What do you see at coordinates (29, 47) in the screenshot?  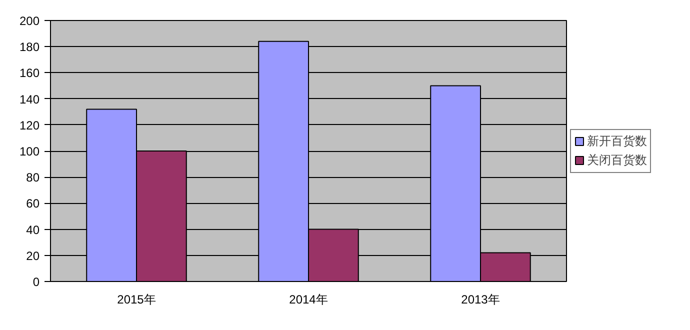 I see `y-tick-label: 180` at bounding box center [29, 47].